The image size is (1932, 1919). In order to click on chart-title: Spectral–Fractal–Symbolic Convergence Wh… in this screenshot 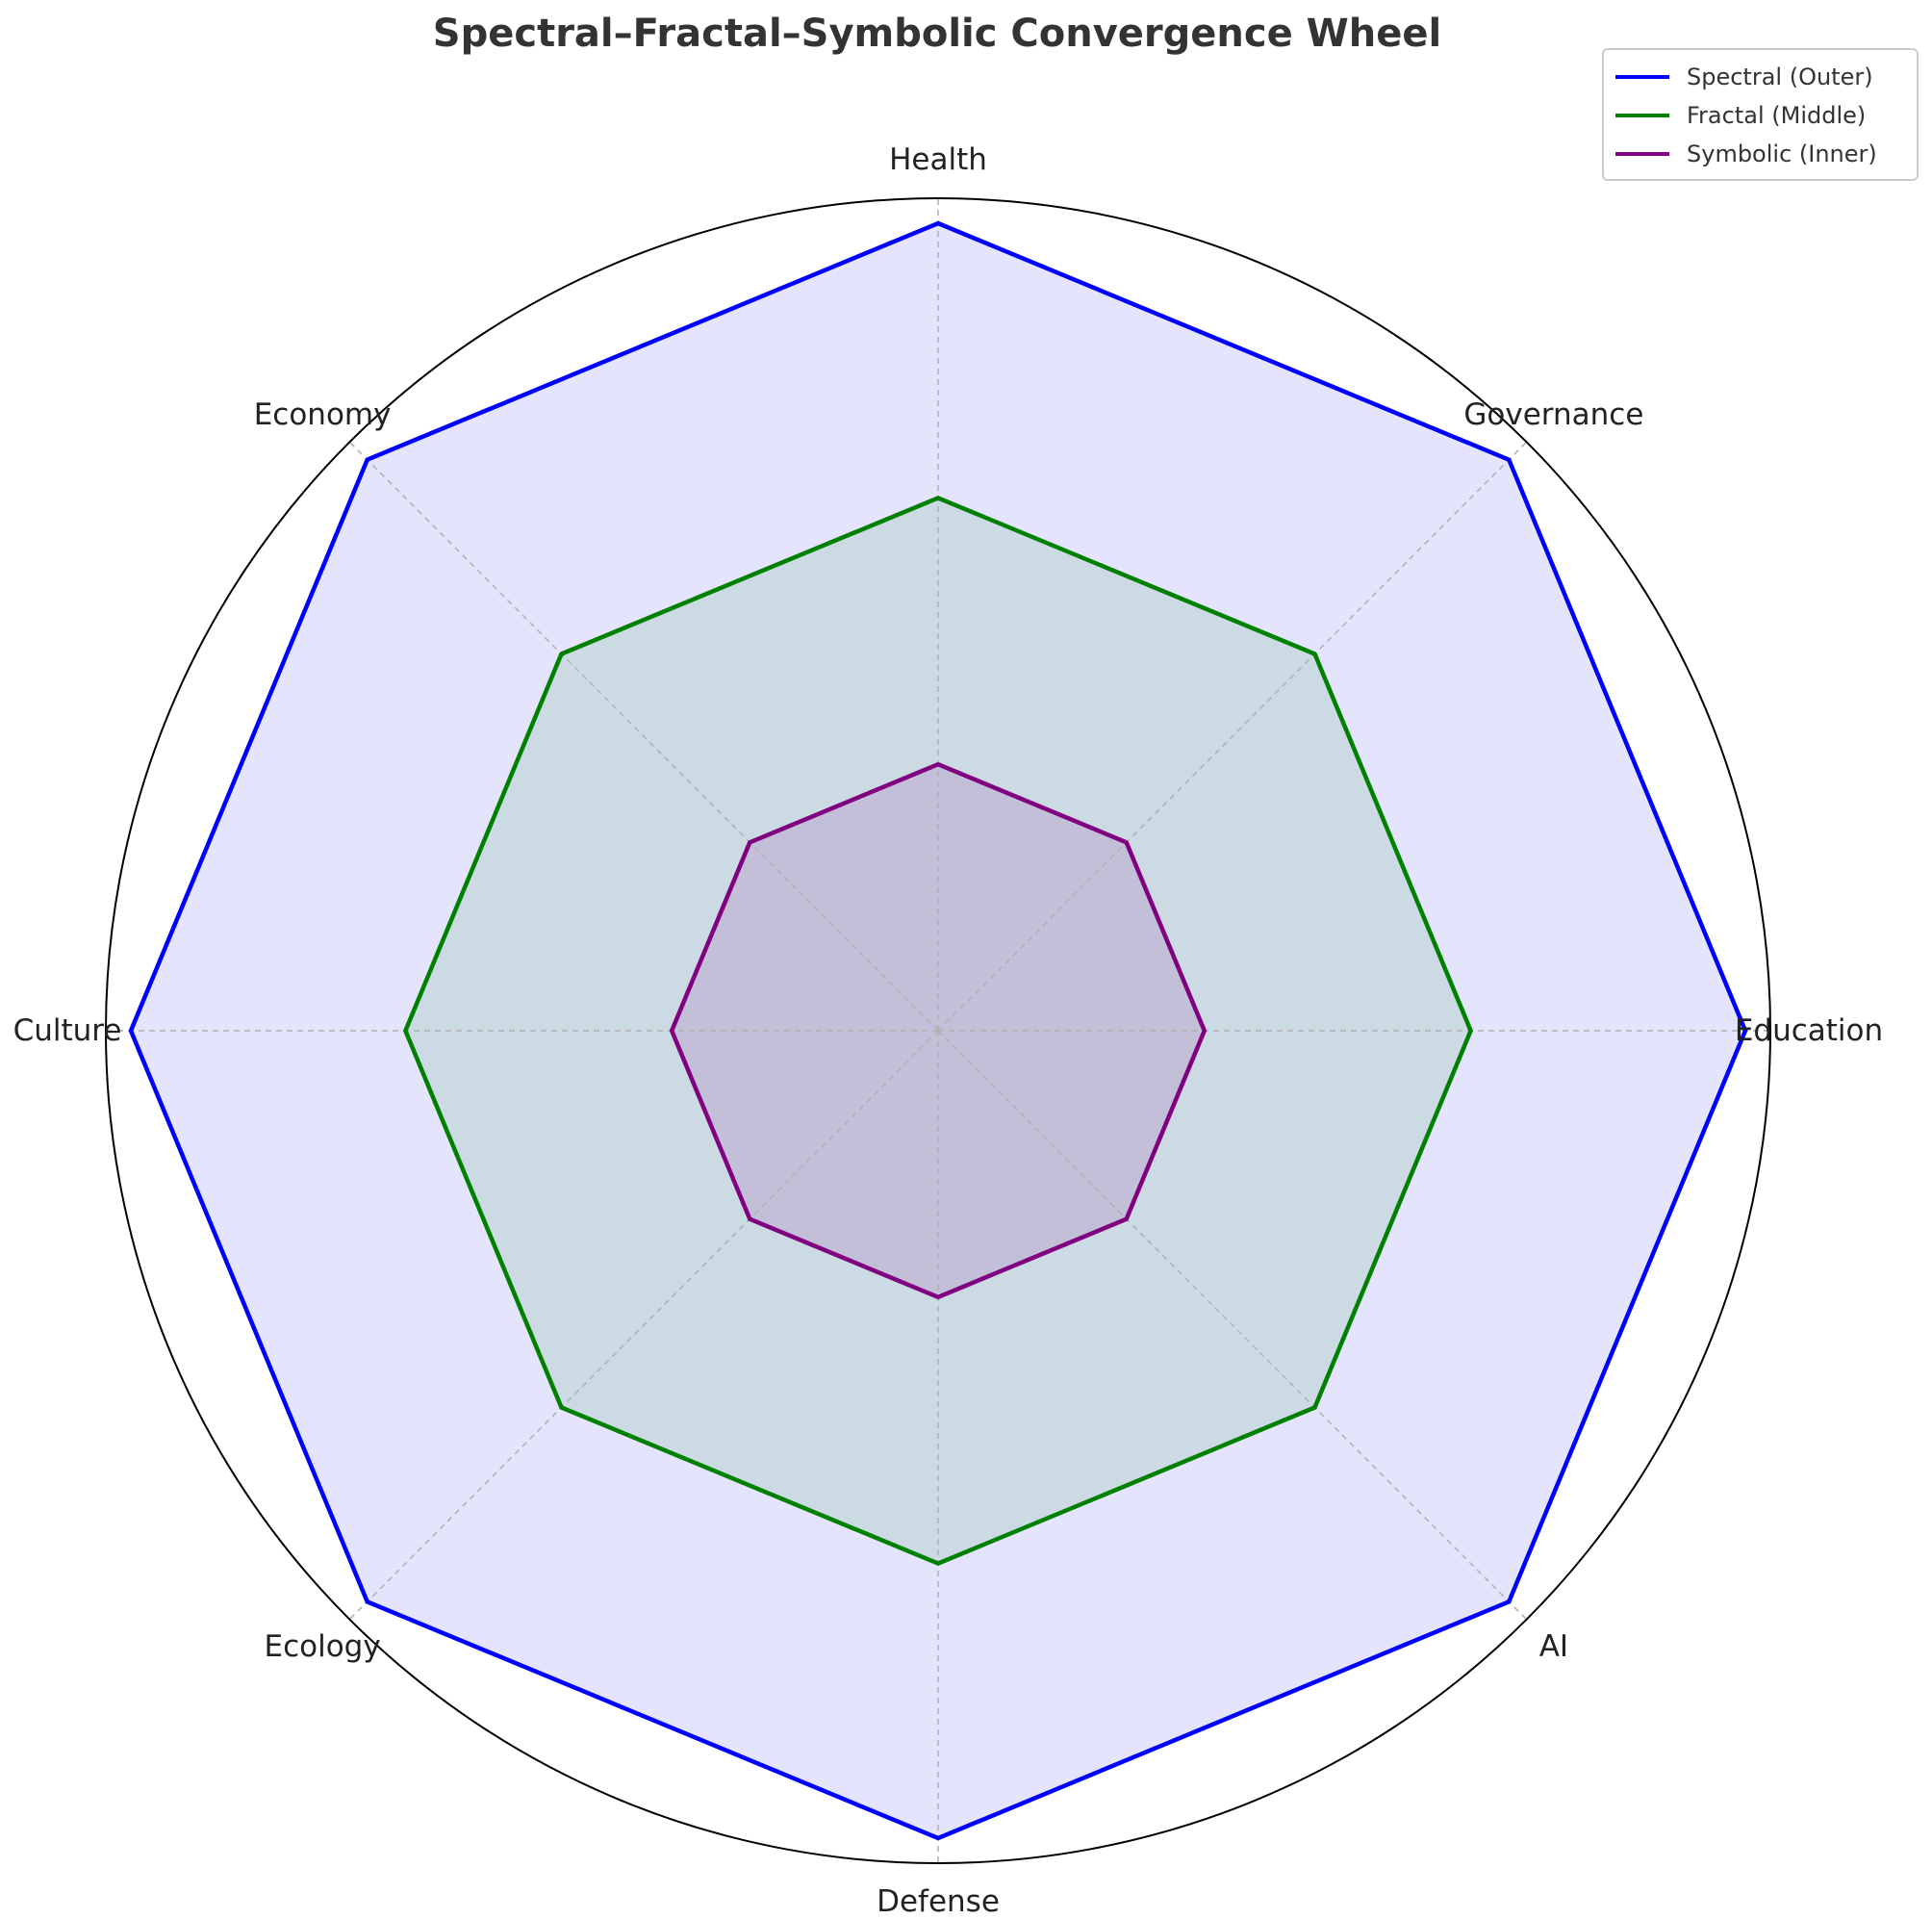, I will do `click(937, 34)`.